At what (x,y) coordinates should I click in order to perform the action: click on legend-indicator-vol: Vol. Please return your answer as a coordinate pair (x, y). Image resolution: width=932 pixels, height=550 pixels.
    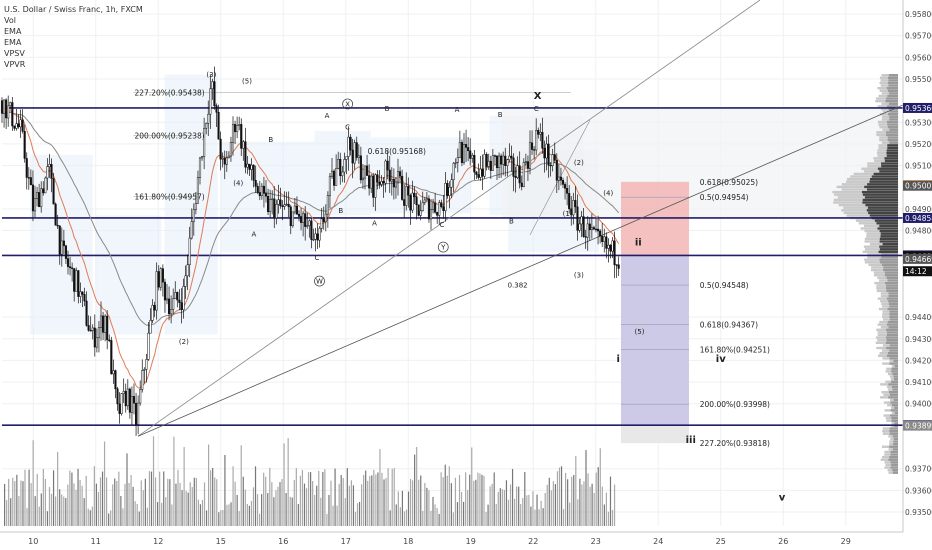
    Looking at the image, I should click on (10, 20).